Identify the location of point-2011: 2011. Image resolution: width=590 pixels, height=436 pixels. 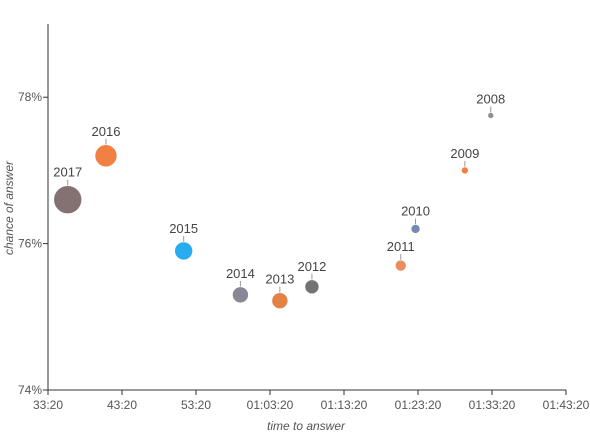
(401, 255).